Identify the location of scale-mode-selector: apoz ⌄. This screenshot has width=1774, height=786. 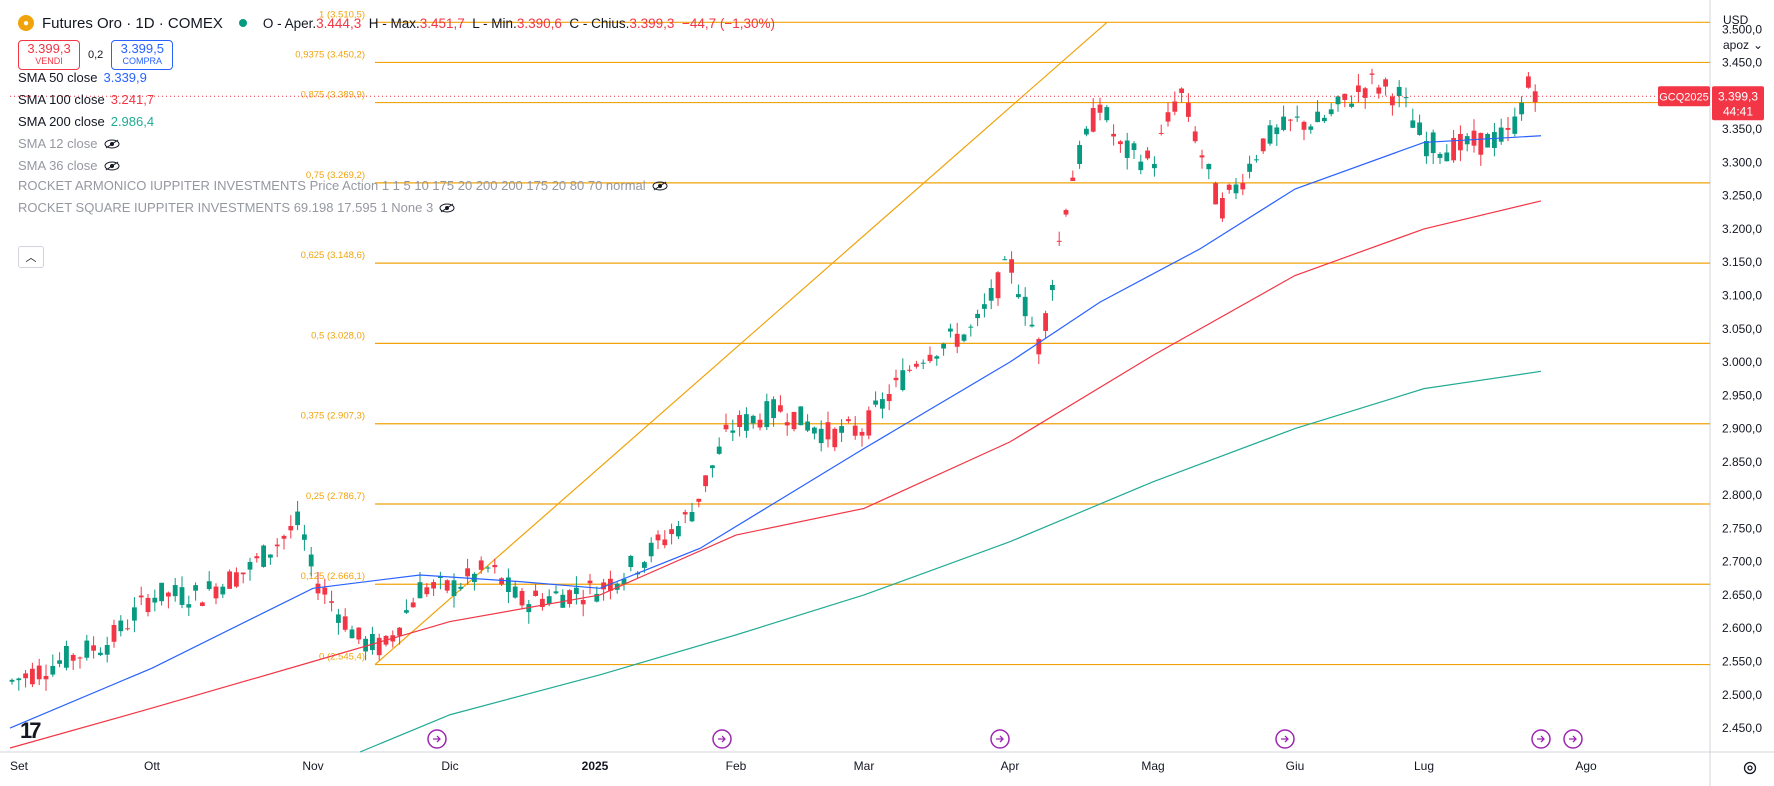
(1743, 45).